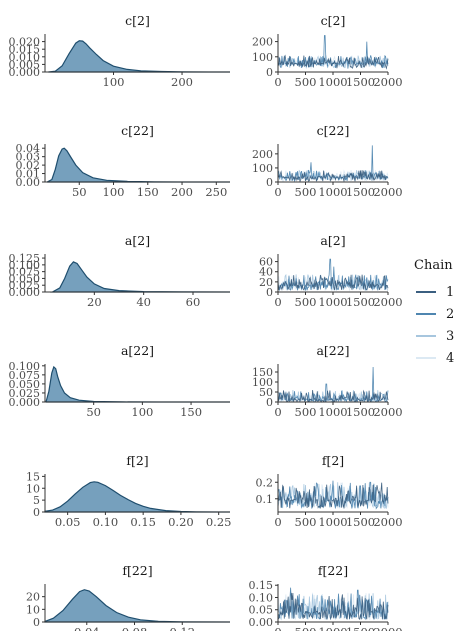  I want to click on density-0-y-tick-label: 0.005, so click(25, 64).